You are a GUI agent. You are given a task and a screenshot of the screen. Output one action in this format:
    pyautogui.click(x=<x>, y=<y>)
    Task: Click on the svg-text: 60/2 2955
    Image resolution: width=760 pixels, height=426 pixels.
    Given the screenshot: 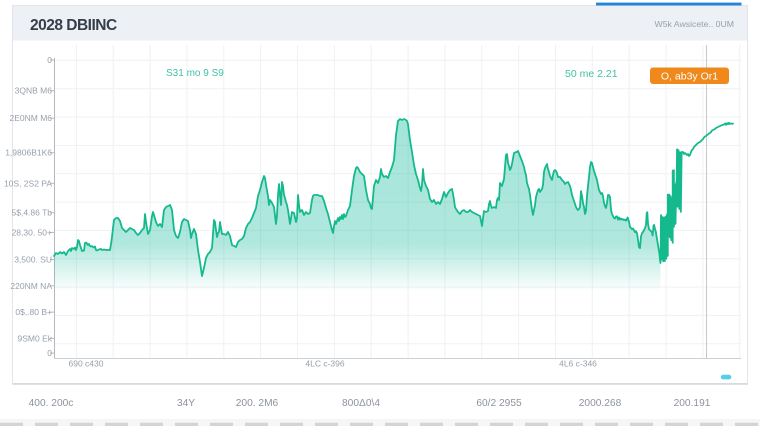 What is the action you would take?
    pyautogui.click(x=499, y=403)
    